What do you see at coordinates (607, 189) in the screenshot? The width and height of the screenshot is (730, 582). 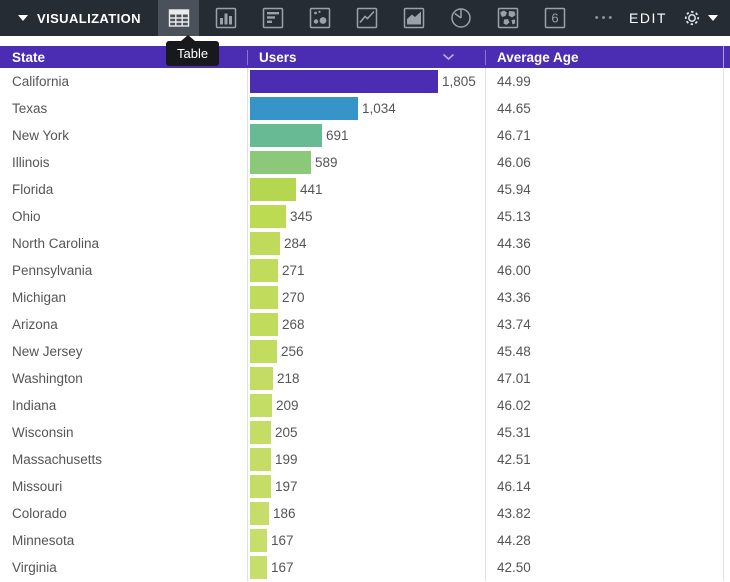 I see `avg-age-cell: 45.94` at bounding box center [607, 189].